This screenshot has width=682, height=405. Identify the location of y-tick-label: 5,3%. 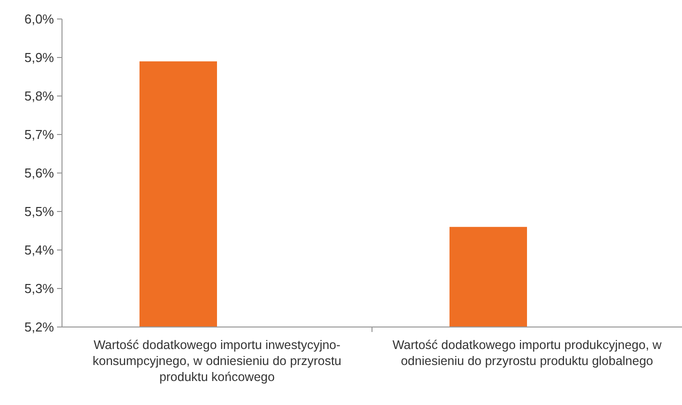
(39, 288).